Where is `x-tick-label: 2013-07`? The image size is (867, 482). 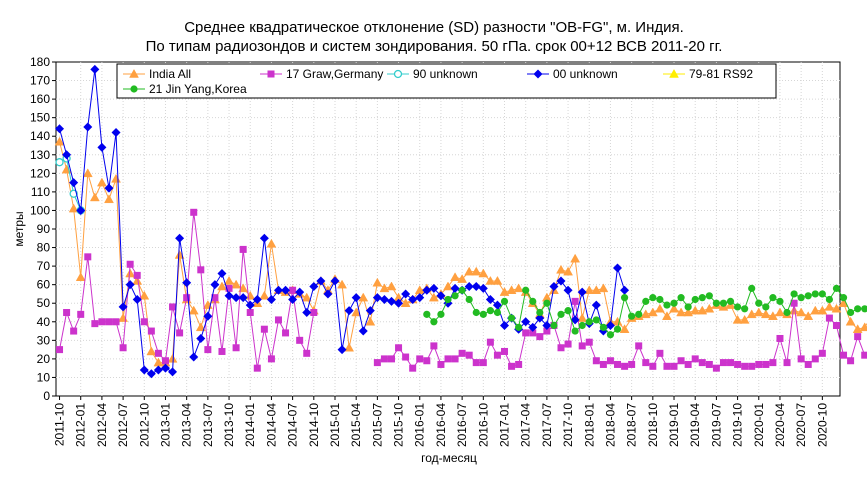
x-tick-label: 2013-07 is located at coordinates (208, 425).